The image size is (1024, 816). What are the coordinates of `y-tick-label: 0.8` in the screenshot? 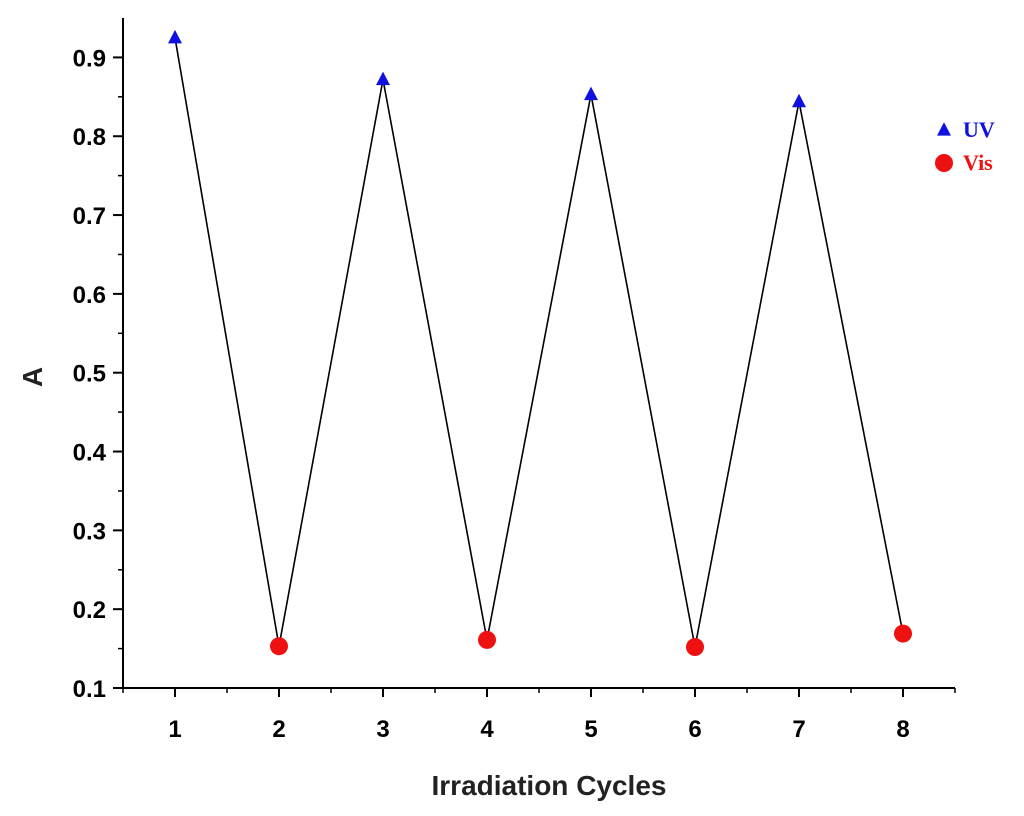 It's located at (89, 137).